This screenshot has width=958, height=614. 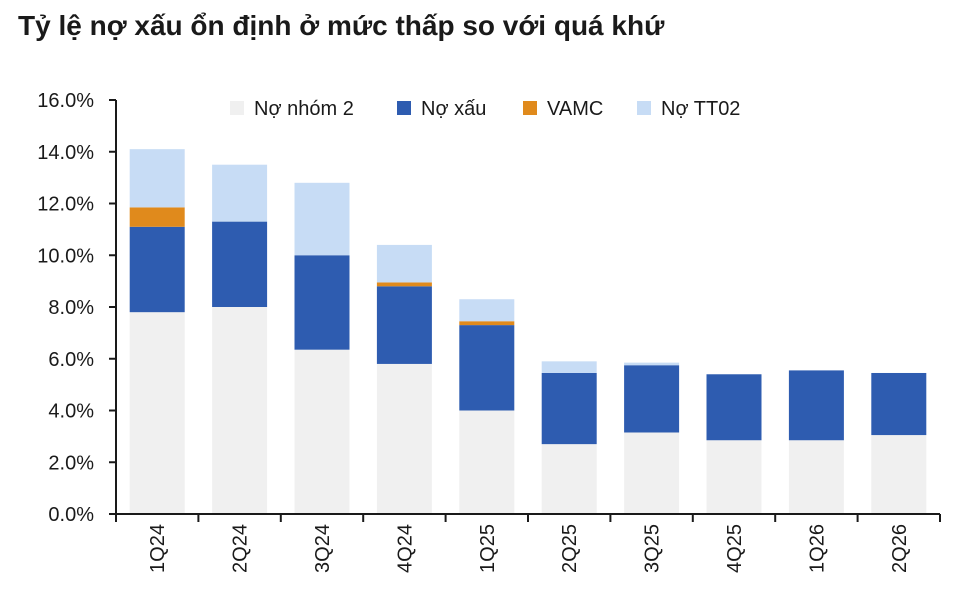 What do you see at coordinates (404, 108) in the screenshot?
I see `legend-swatch-no_xau` at bounding box center [404, 108].